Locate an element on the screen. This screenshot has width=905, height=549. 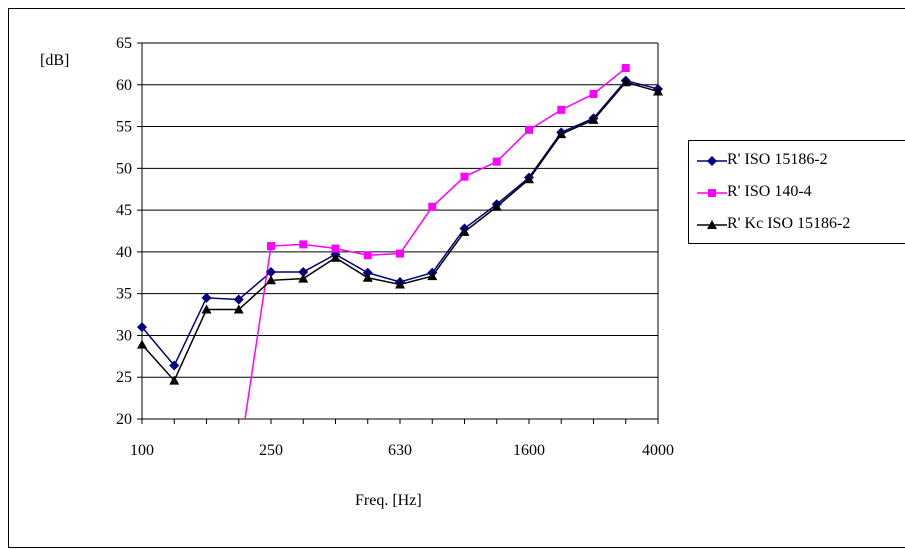
y-tick-label: 65 is located at coordinates (124, 43).